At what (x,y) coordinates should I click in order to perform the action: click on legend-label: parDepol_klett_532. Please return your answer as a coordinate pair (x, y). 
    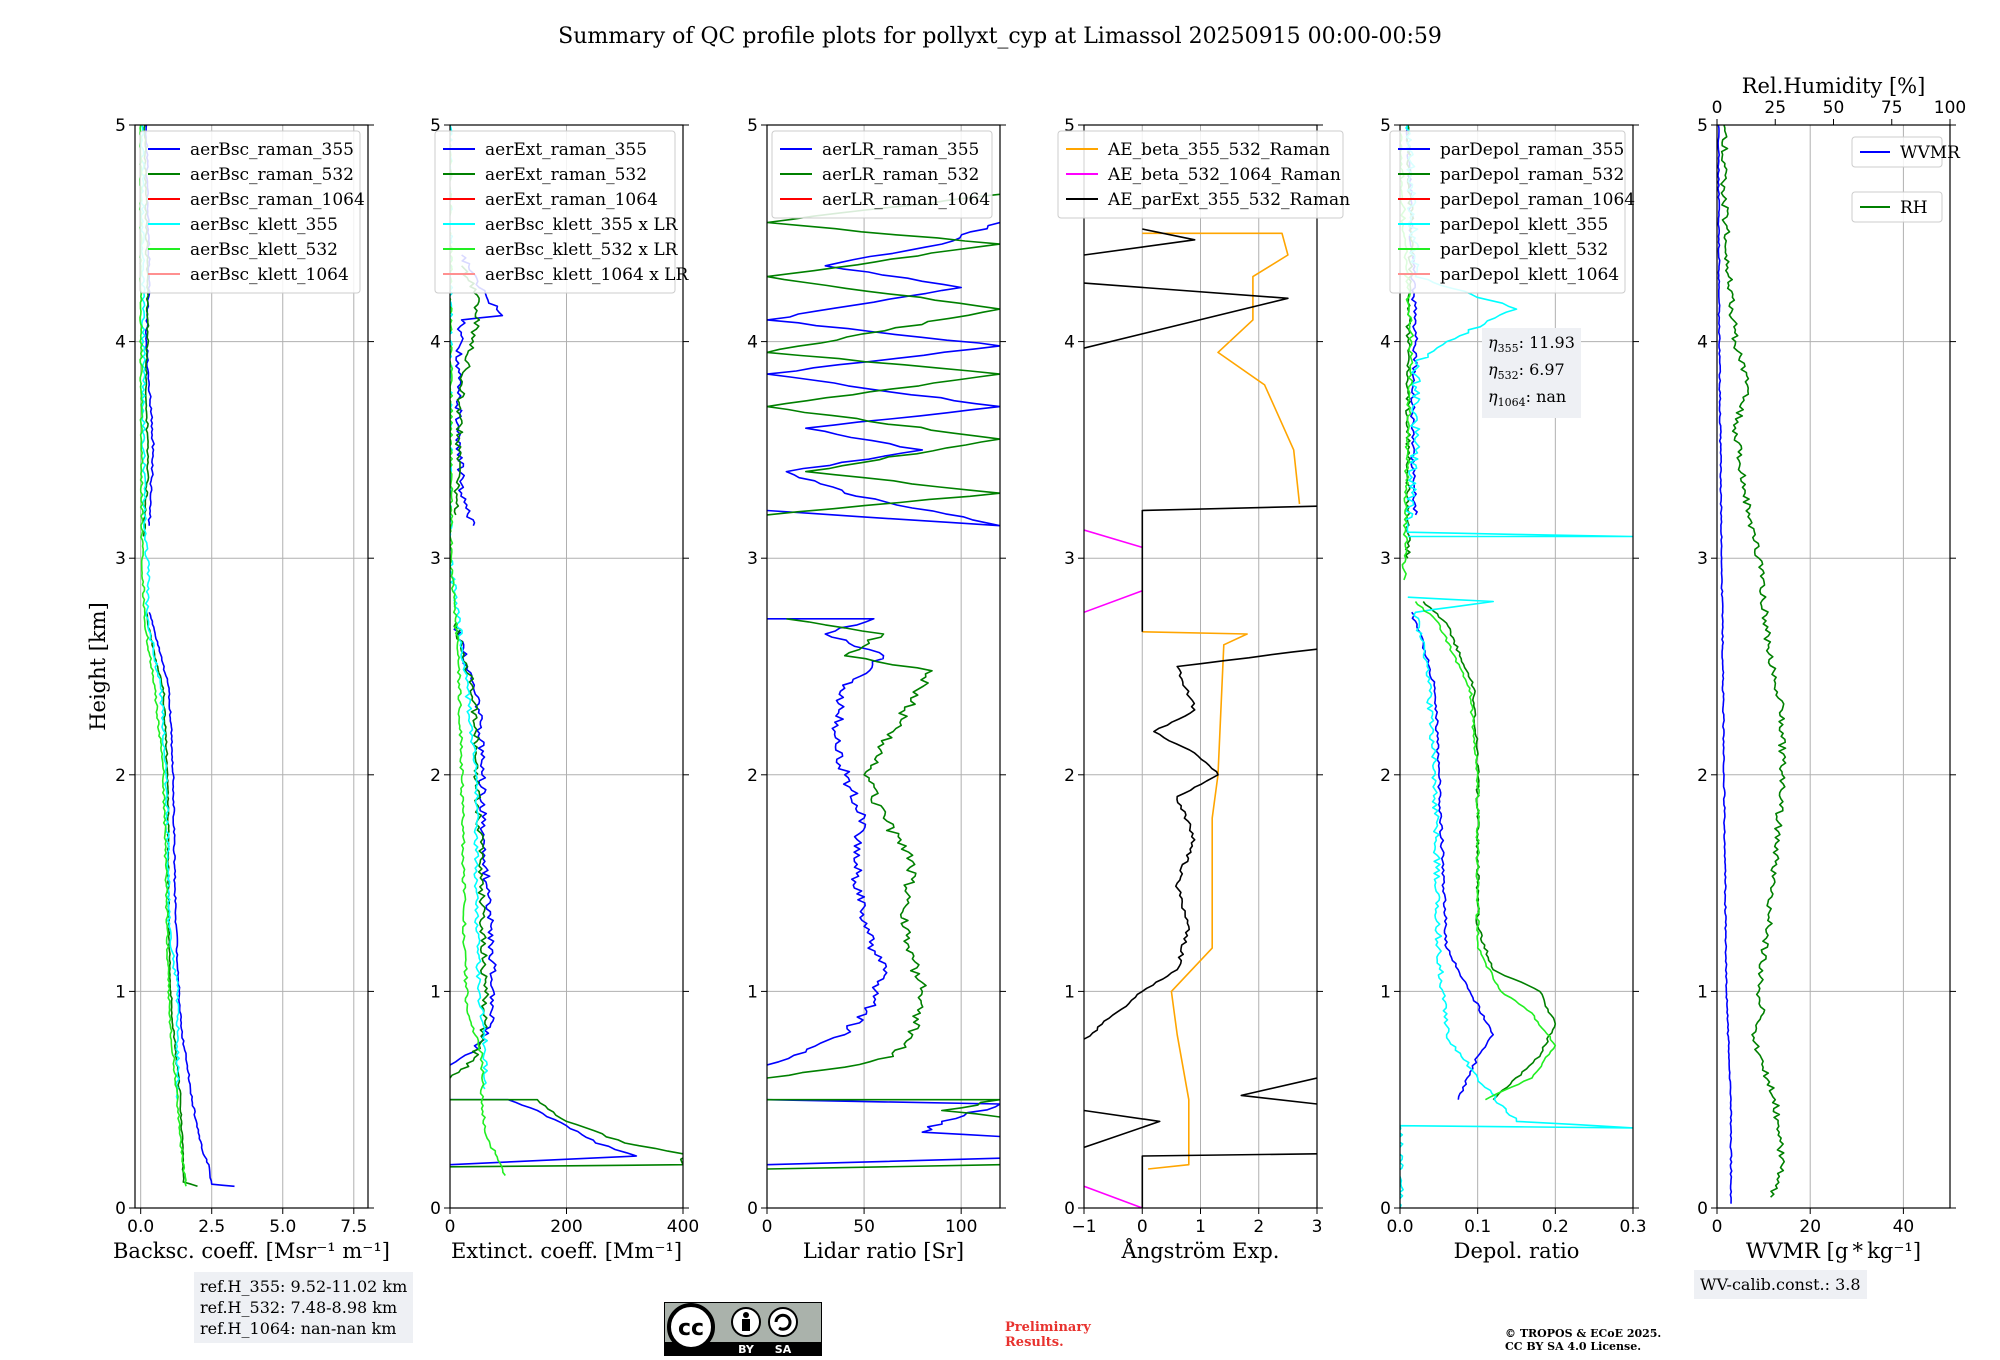
    Looking at the image, I should click on (1524, 250).